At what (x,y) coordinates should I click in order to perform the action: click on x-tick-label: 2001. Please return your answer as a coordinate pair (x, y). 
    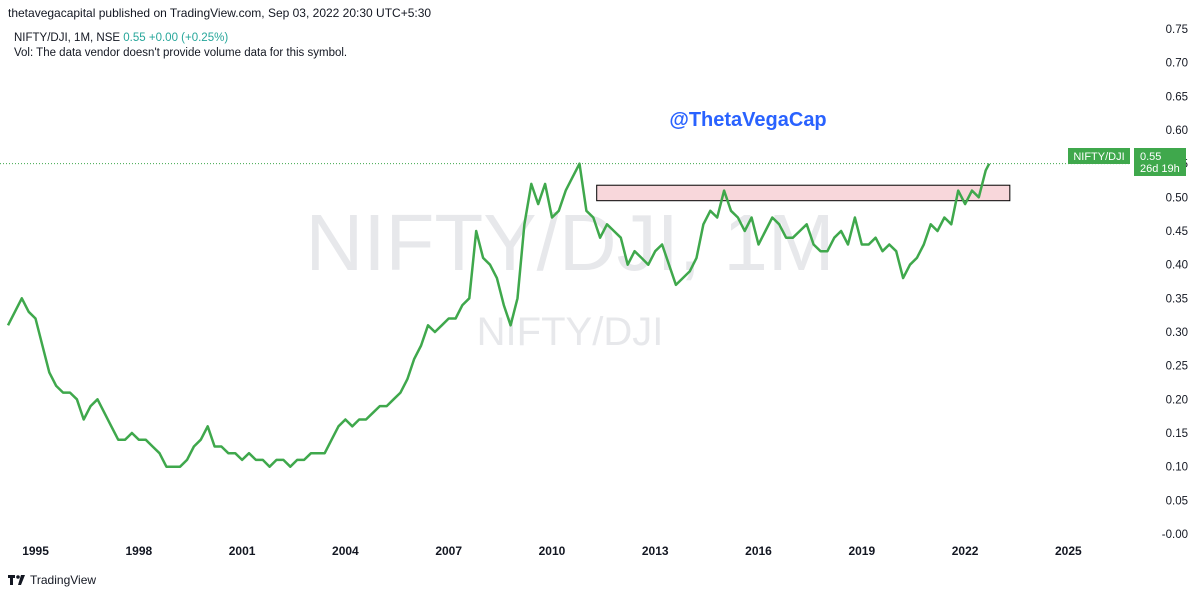
    Looking at the image, I should click on (242, 551).